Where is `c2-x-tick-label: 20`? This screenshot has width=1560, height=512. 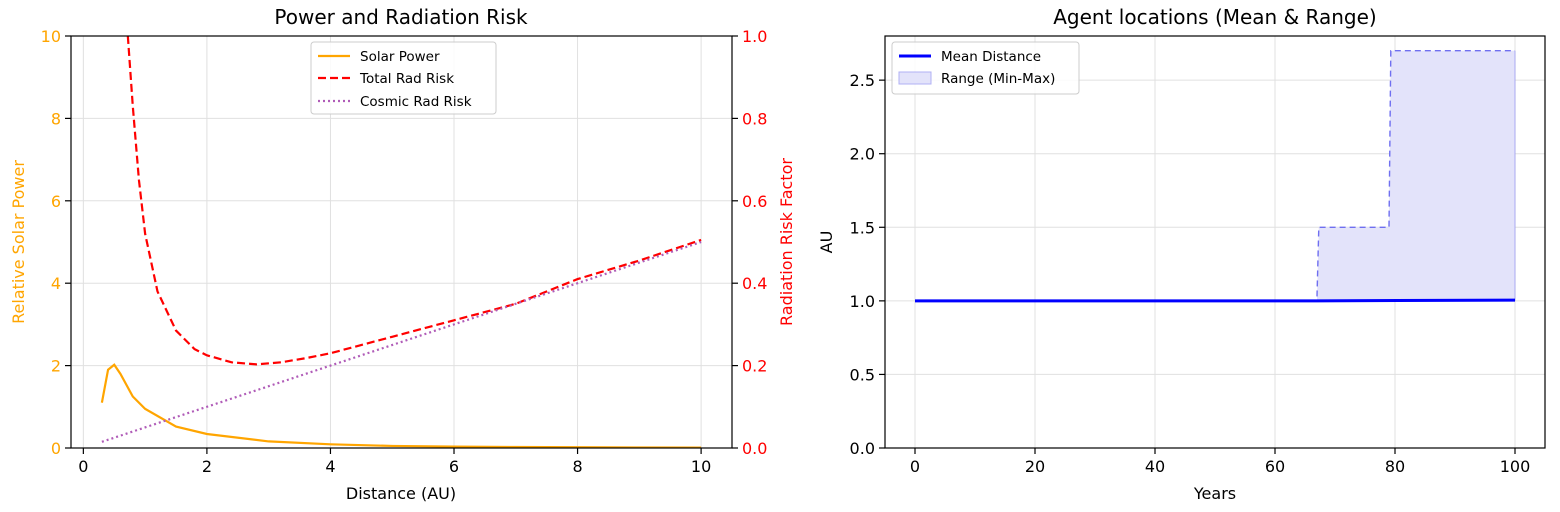 c2-x-tick-label: 20 is located at coordinates (1035, 466).